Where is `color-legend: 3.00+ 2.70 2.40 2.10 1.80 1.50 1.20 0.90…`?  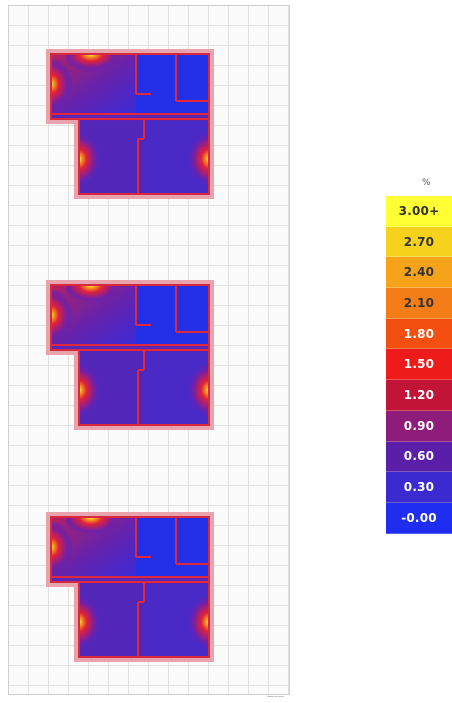 color-legend: 3.00+ 2.70 2.40 2.10 1.80 1.50 1.20 0.90… is located at coordinates (419, 365).